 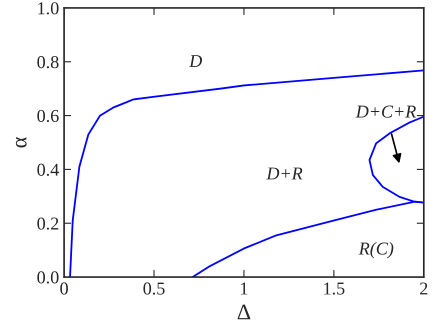 What do you see at coordinates (195, 61) in the screenshot?
I see `annotation: D` at bounding box center [195, 61].